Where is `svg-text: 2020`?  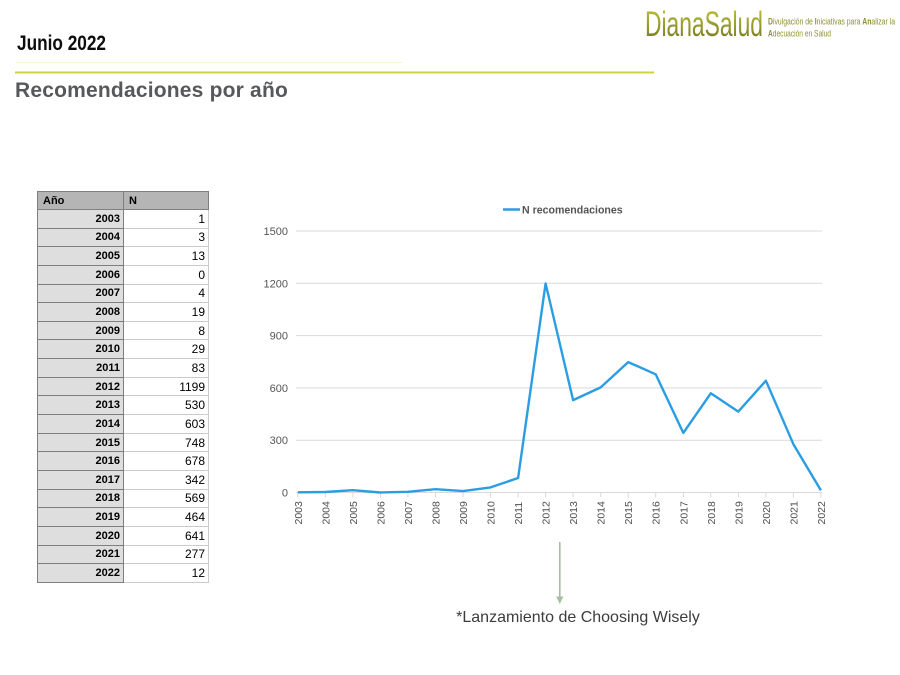 svg-text: 2020 is located at coordinates (767, 513).